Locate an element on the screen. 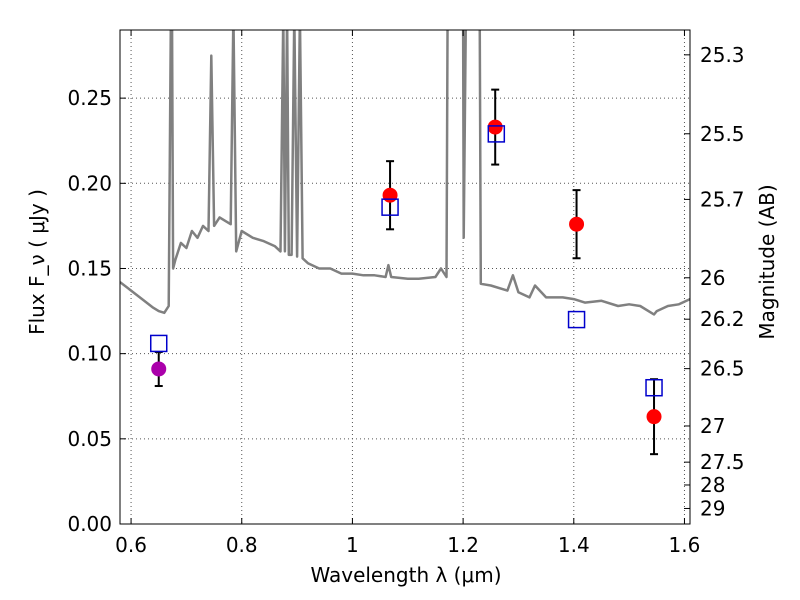  x-tick-label: 1 is located at coordinates (352, 545).